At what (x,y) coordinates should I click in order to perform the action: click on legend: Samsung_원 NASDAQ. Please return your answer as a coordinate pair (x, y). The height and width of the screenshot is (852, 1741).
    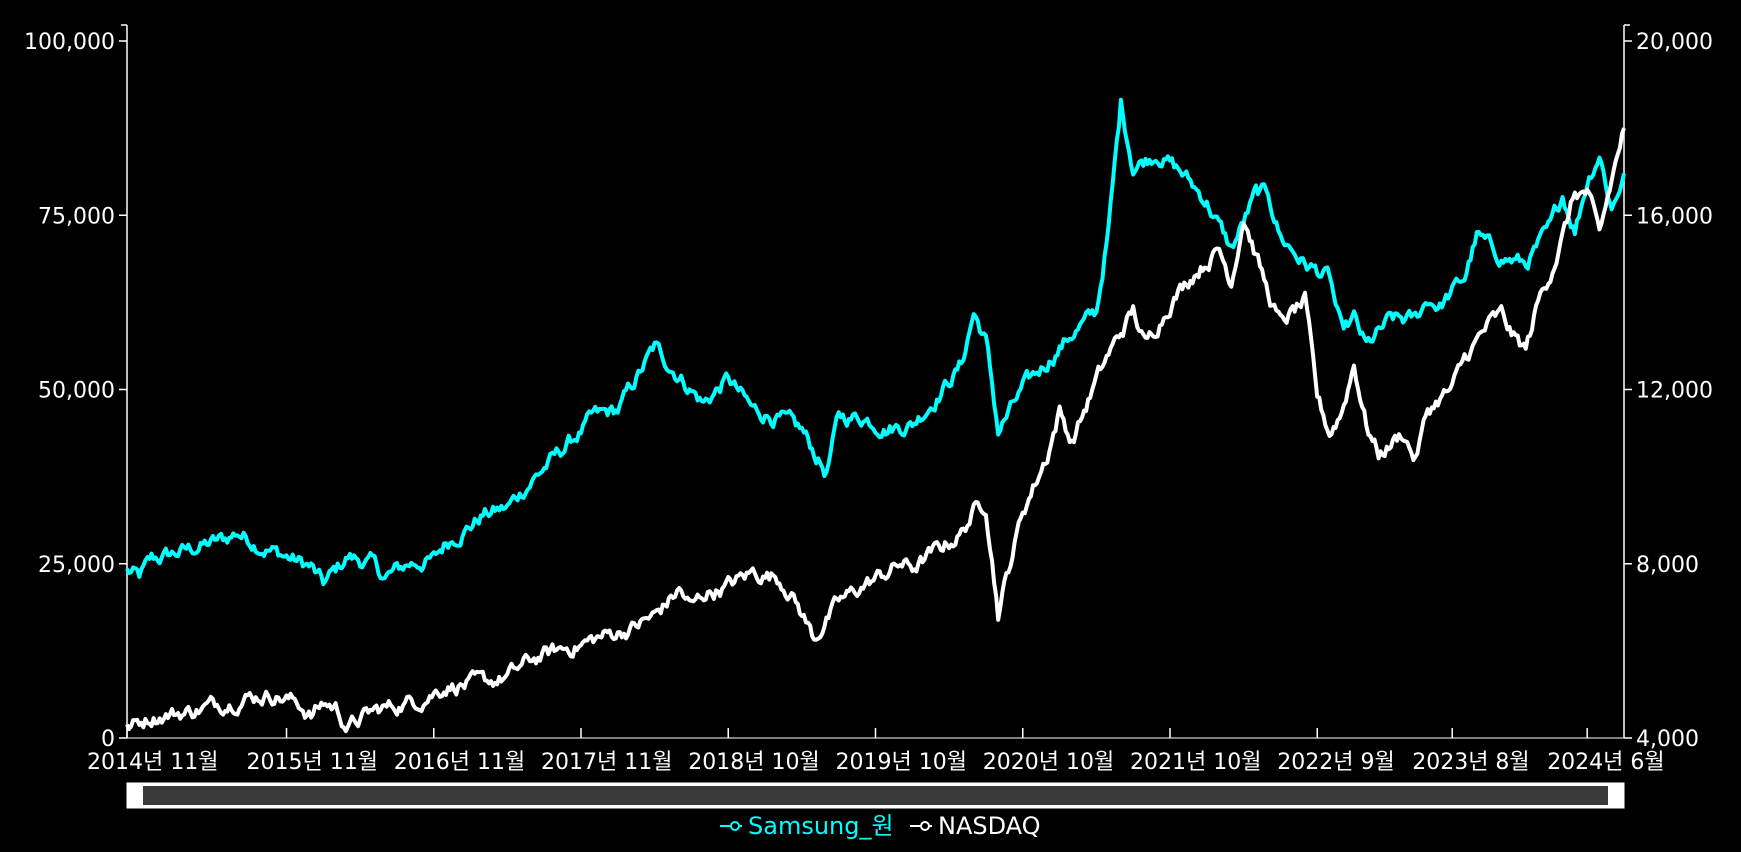
    Looking at the image, I should click on (880, 826).